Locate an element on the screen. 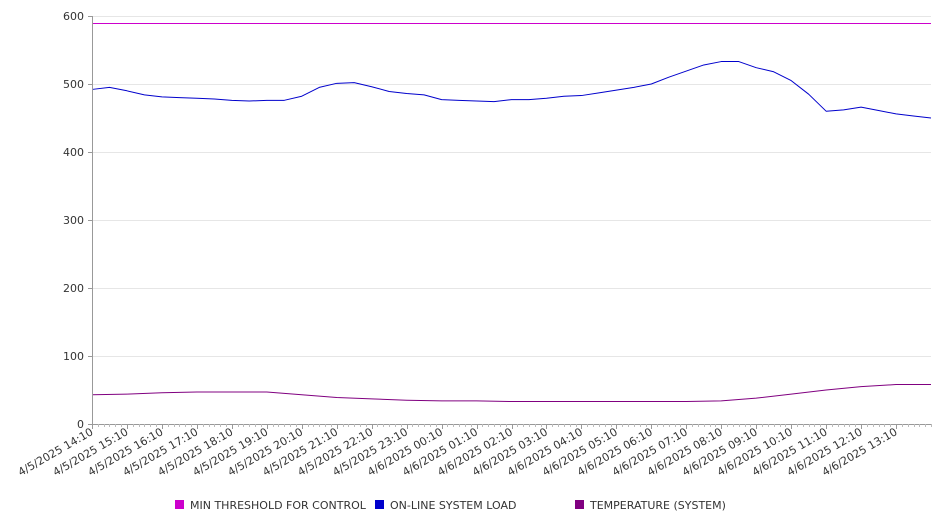 The height and width of the screenshot is (526, 946). legend-label: TEMPERATURE (SYSTEM) is located at coordinates (657, 505).